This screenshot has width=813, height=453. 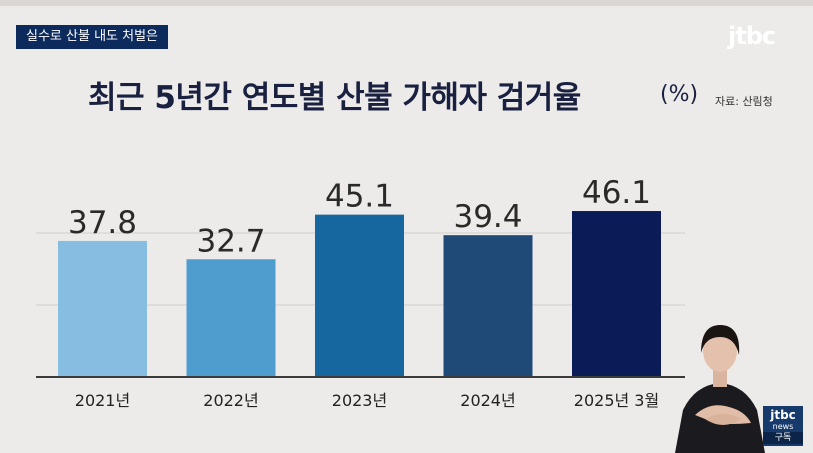 I want to click on topic-tag: 실수로 산불 내도 처벌은, so click(x=92, y=37).